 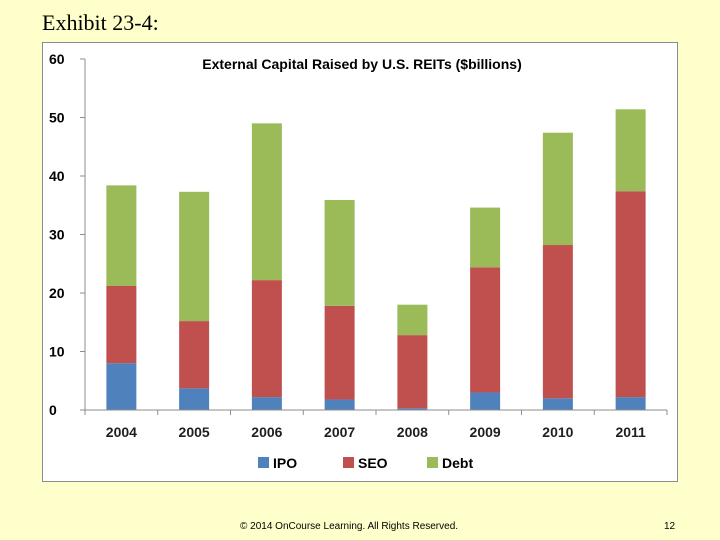 I want to click on bar-ipo-2005, so click(x=194, y=399).